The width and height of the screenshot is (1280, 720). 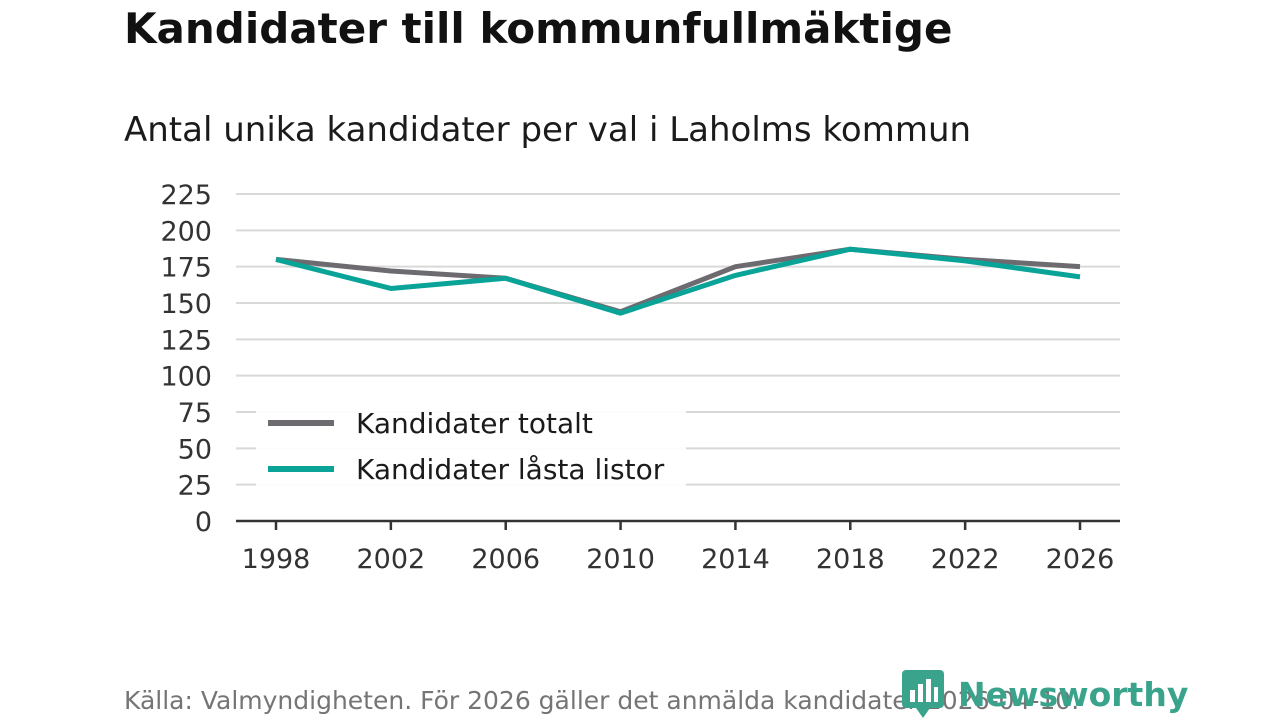 What do you see at coordinates (186, 195) in the screenshot?
I see `y-tick-label: 225` at bounding box center [186, 195].